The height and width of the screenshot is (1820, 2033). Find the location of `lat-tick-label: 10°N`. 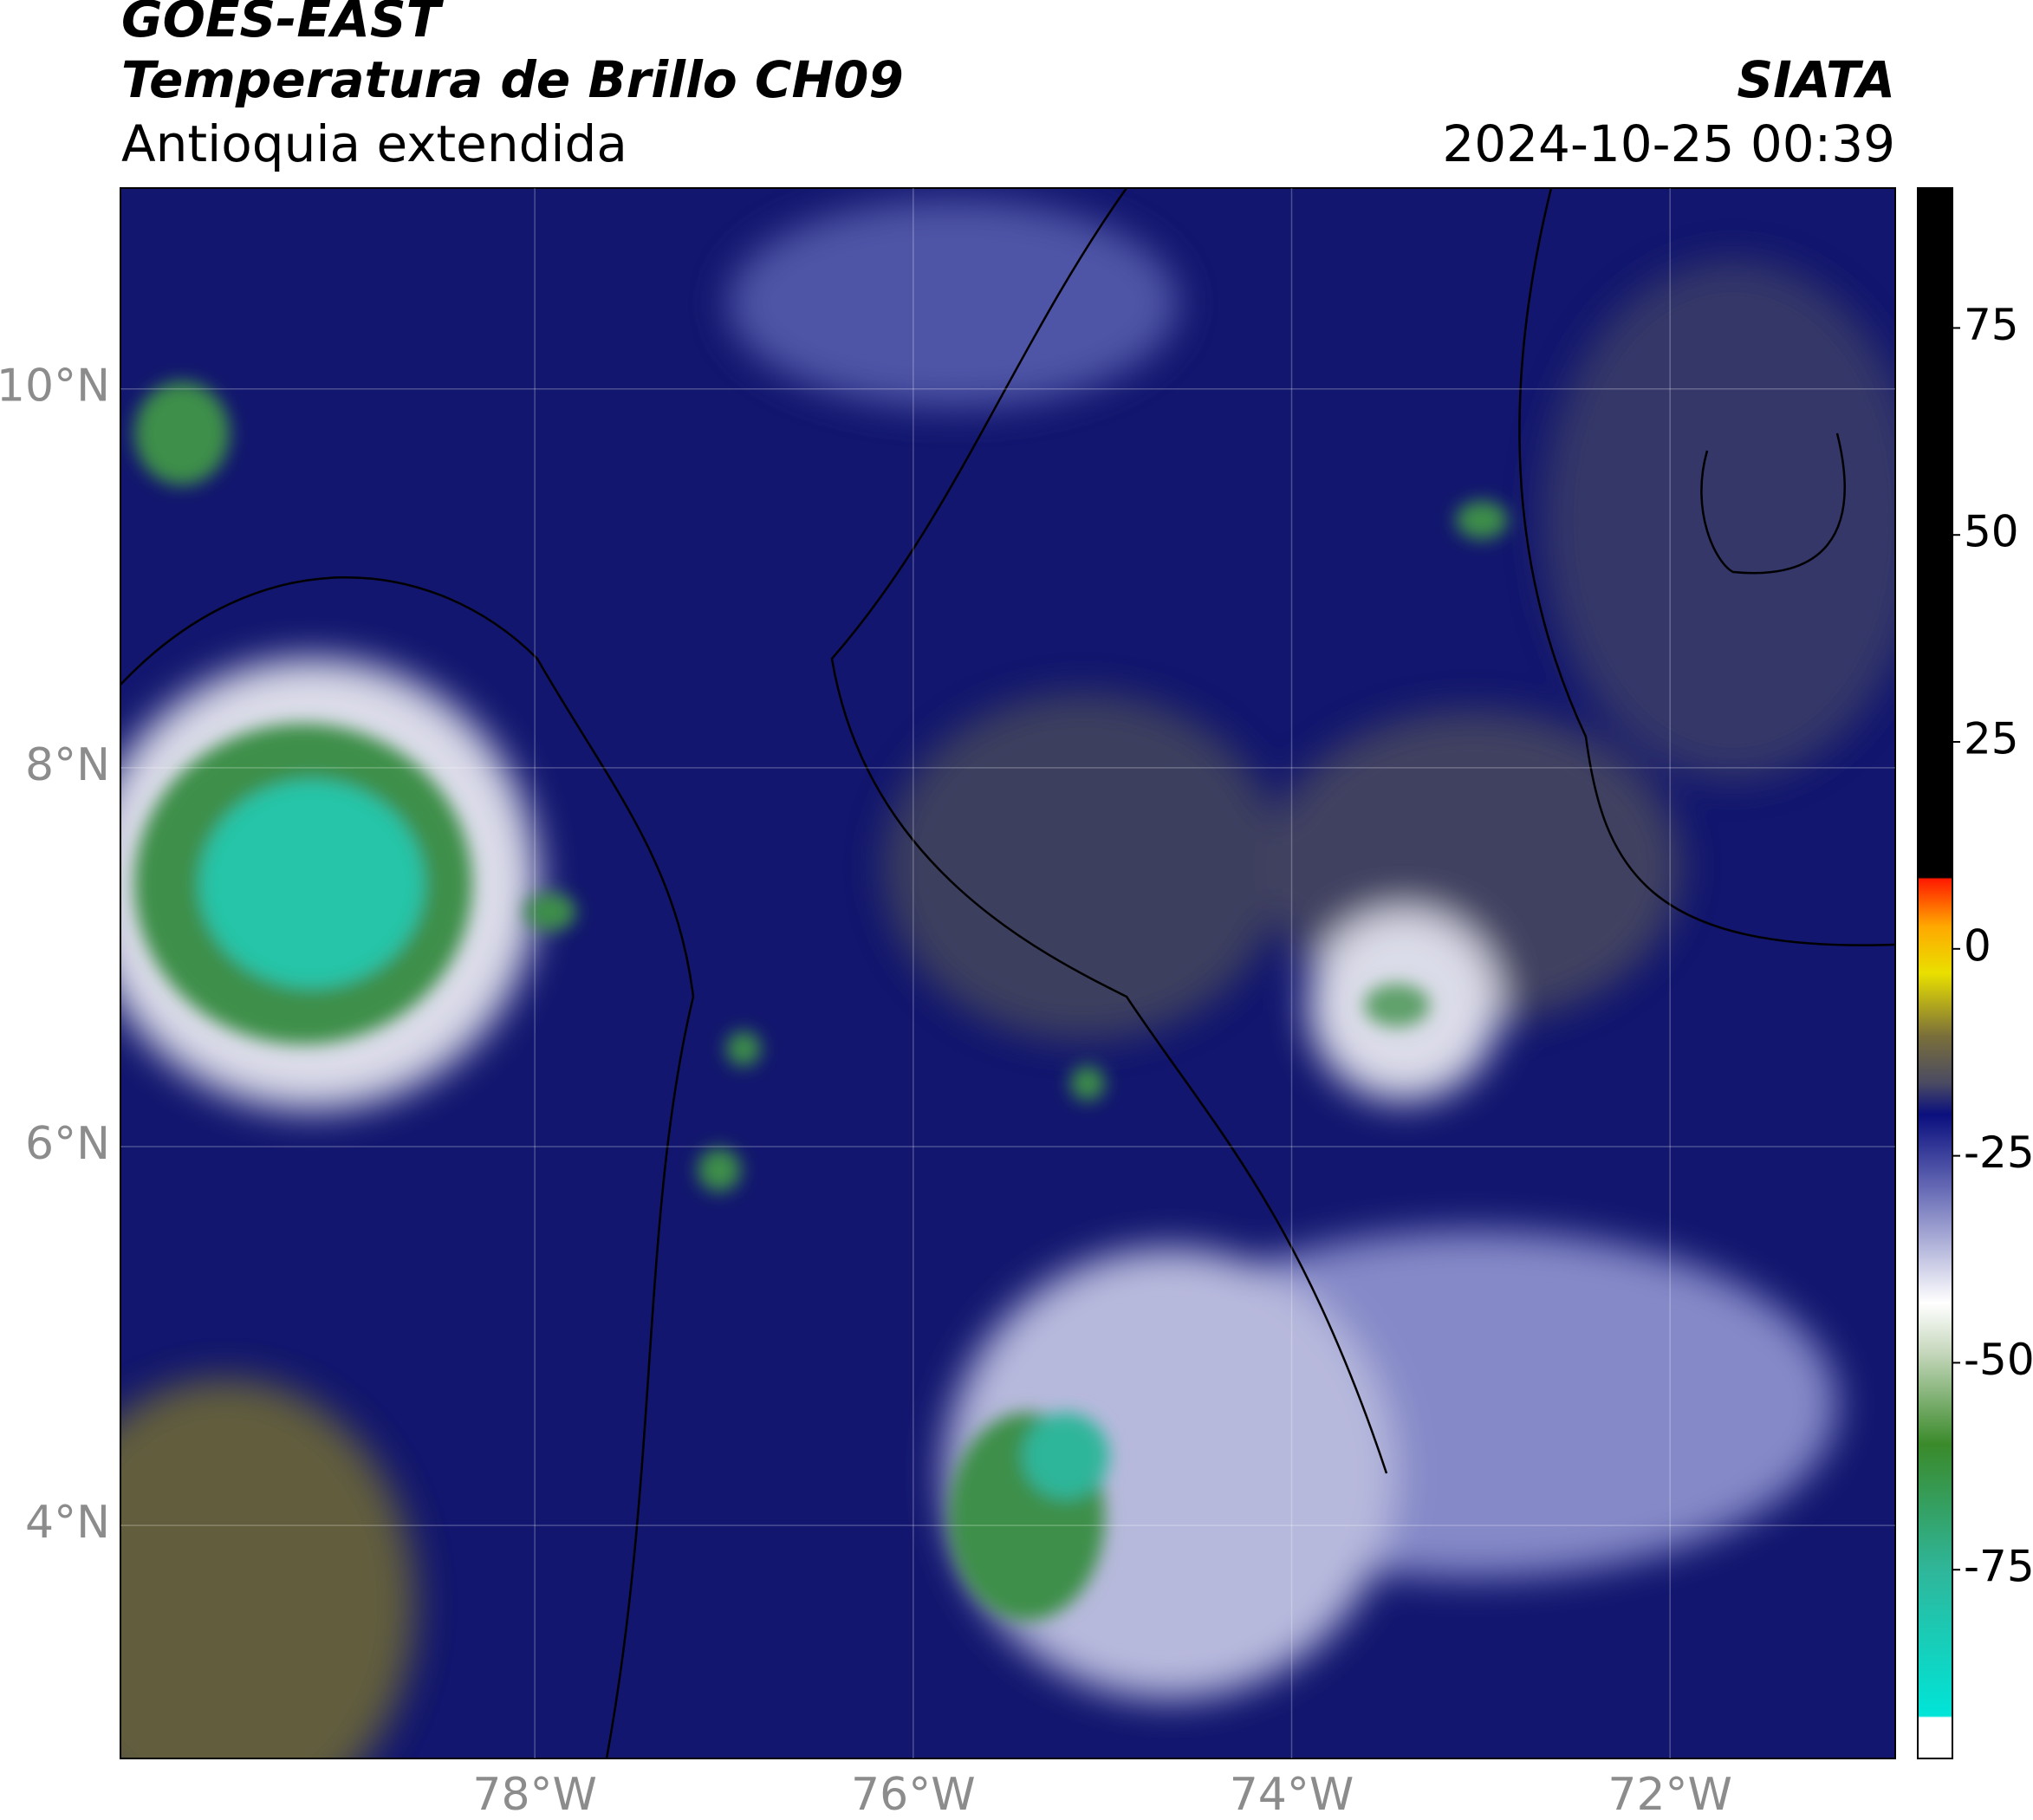

lat-tick-label: 10°N is located at coordinates (55, 387).